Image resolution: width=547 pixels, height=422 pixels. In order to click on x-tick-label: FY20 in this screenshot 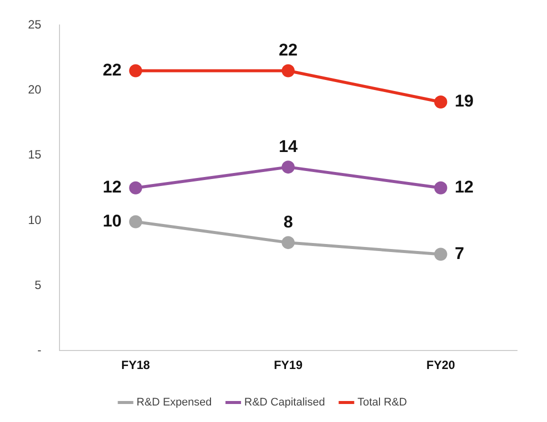, I will do `click(441, 365)`.